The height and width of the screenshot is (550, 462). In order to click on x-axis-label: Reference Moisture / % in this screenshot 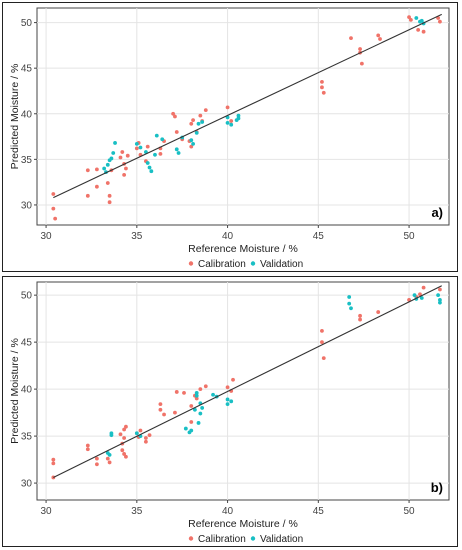, I will do `click(243, 524)`.